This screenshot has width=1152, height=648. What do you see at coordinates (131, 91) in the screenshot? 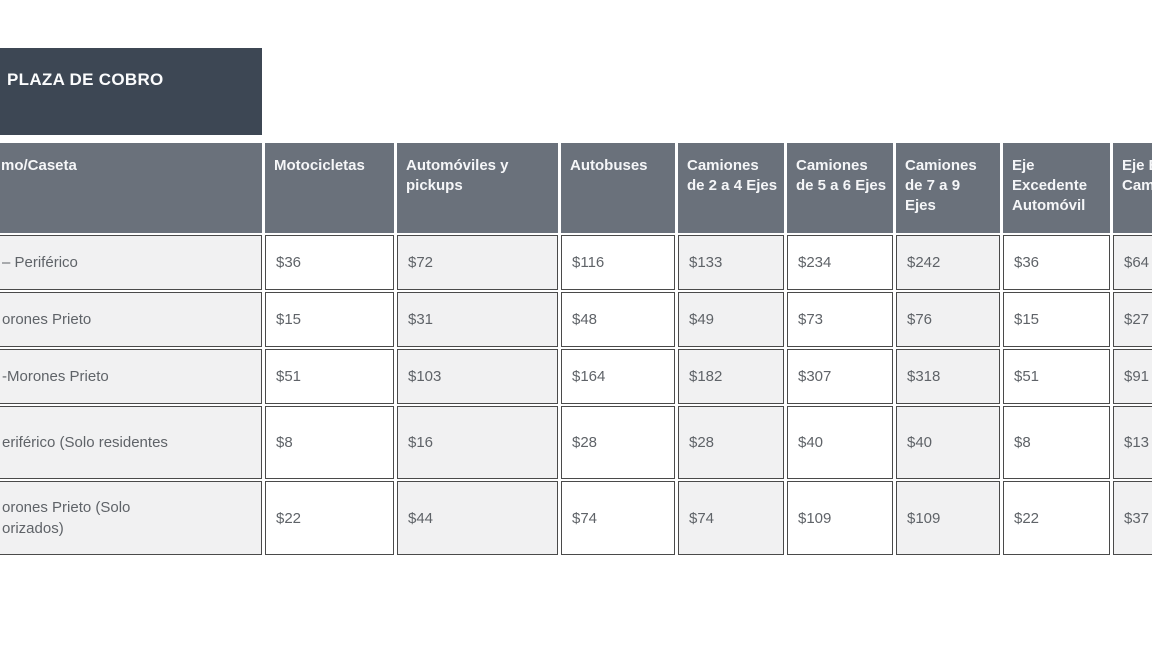
I see `plaza-title-block: PLAZA DE COBRO` at bounding box center [131, 91].